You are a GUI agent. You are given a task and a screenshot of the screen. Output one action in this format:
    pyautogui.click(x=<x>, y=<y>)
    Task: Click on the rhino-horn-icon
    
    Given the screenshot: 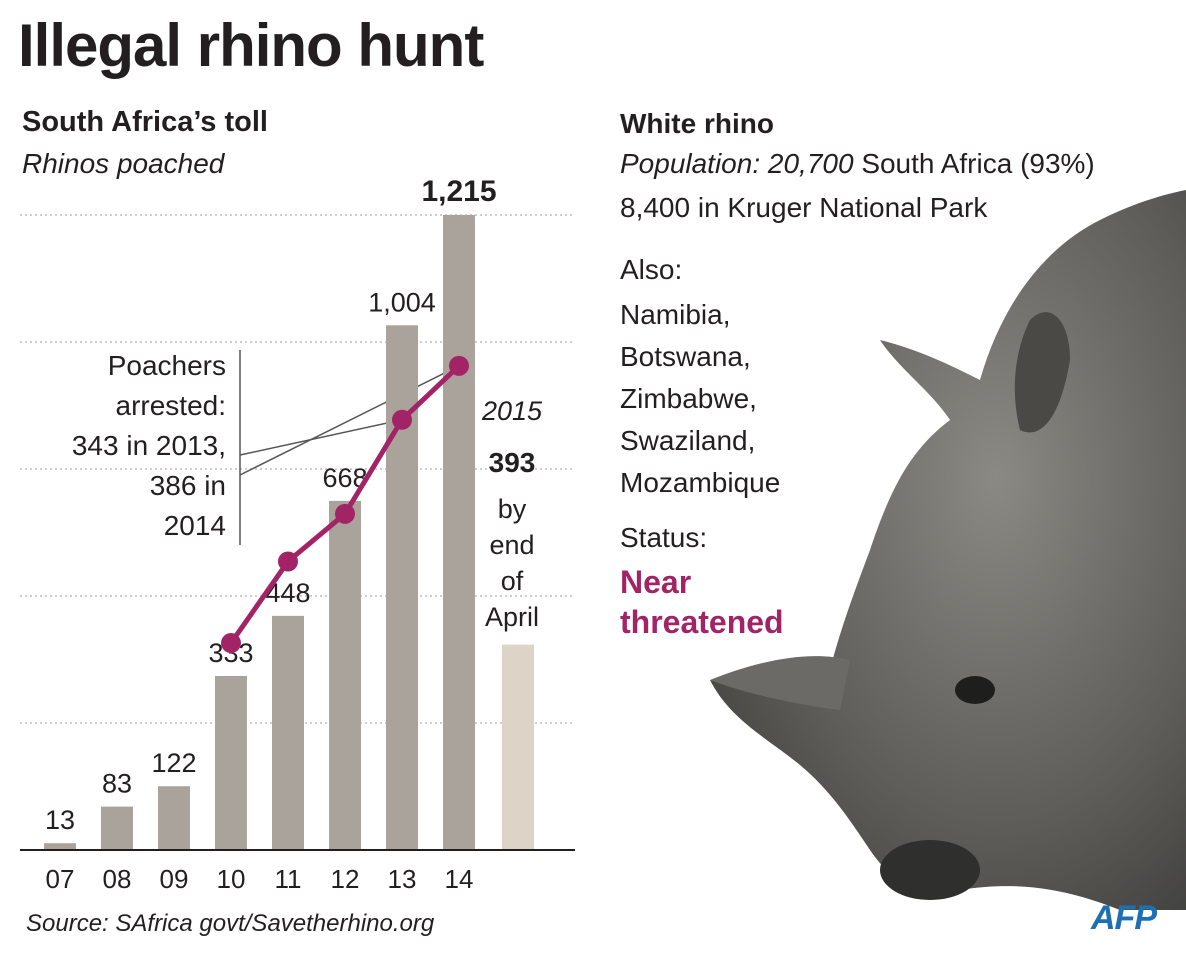 What is the action you would take?
    pyautogui.click(x=780, y=683)
    